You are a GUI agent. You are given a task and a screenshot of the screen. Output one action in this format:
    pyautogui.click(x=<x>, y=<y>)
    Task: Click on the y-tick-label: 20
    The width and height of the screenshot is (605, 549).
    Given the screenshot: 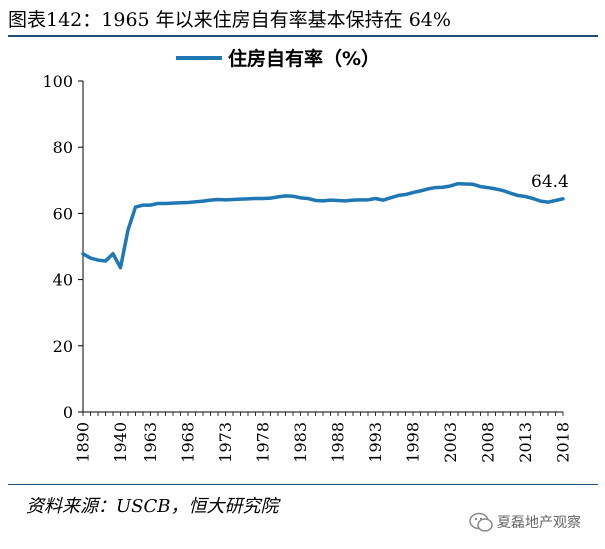 What is the action you would take?
    pyautogui.click(x=63, y=346)
    